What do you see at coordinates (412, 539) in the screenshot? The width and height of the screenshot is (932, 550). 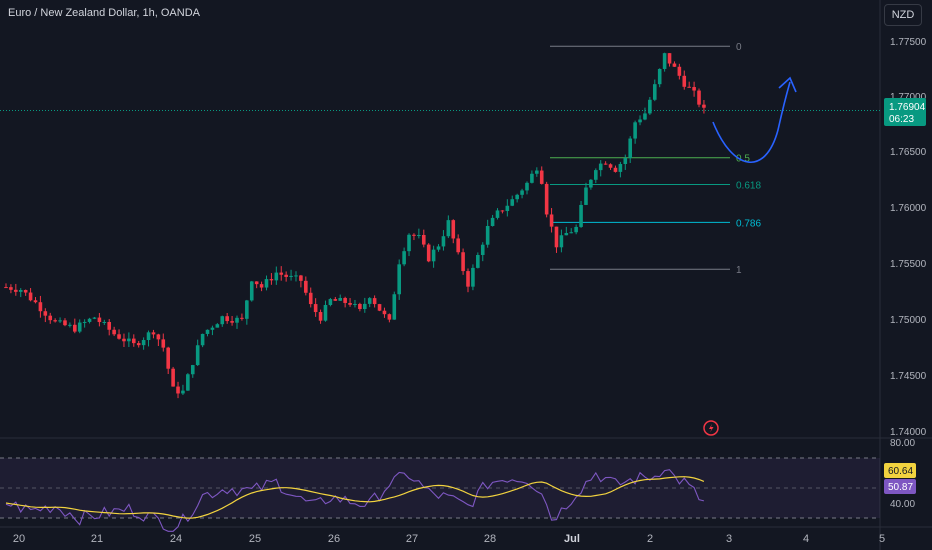 I see `time-label: 27` at bounding box center [412, 539].